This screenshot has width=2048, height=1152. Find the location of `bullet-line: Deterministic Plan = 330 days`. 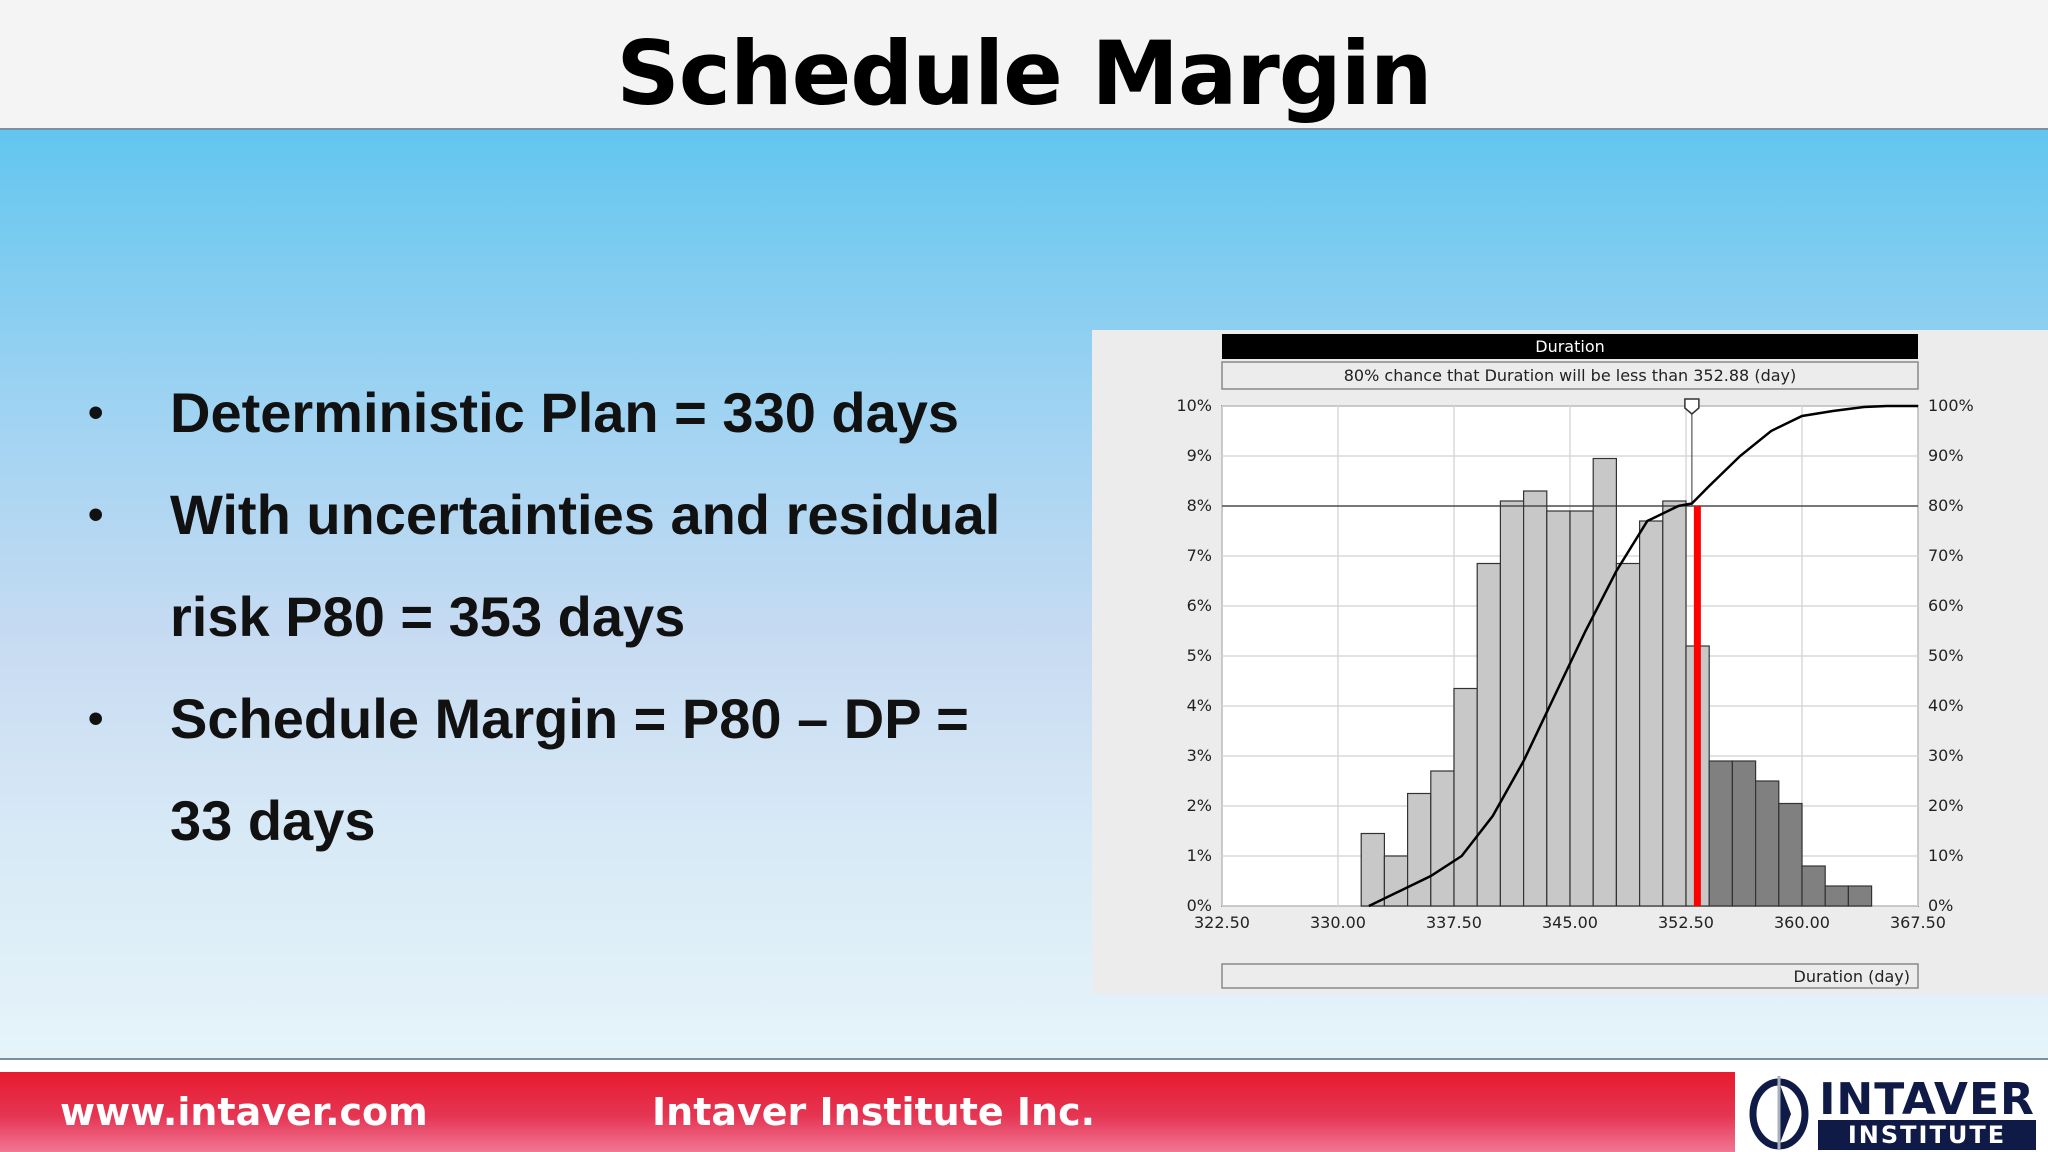

bullet-line: Deterministic Plan = 330 days is located at coordinates (565, 412).